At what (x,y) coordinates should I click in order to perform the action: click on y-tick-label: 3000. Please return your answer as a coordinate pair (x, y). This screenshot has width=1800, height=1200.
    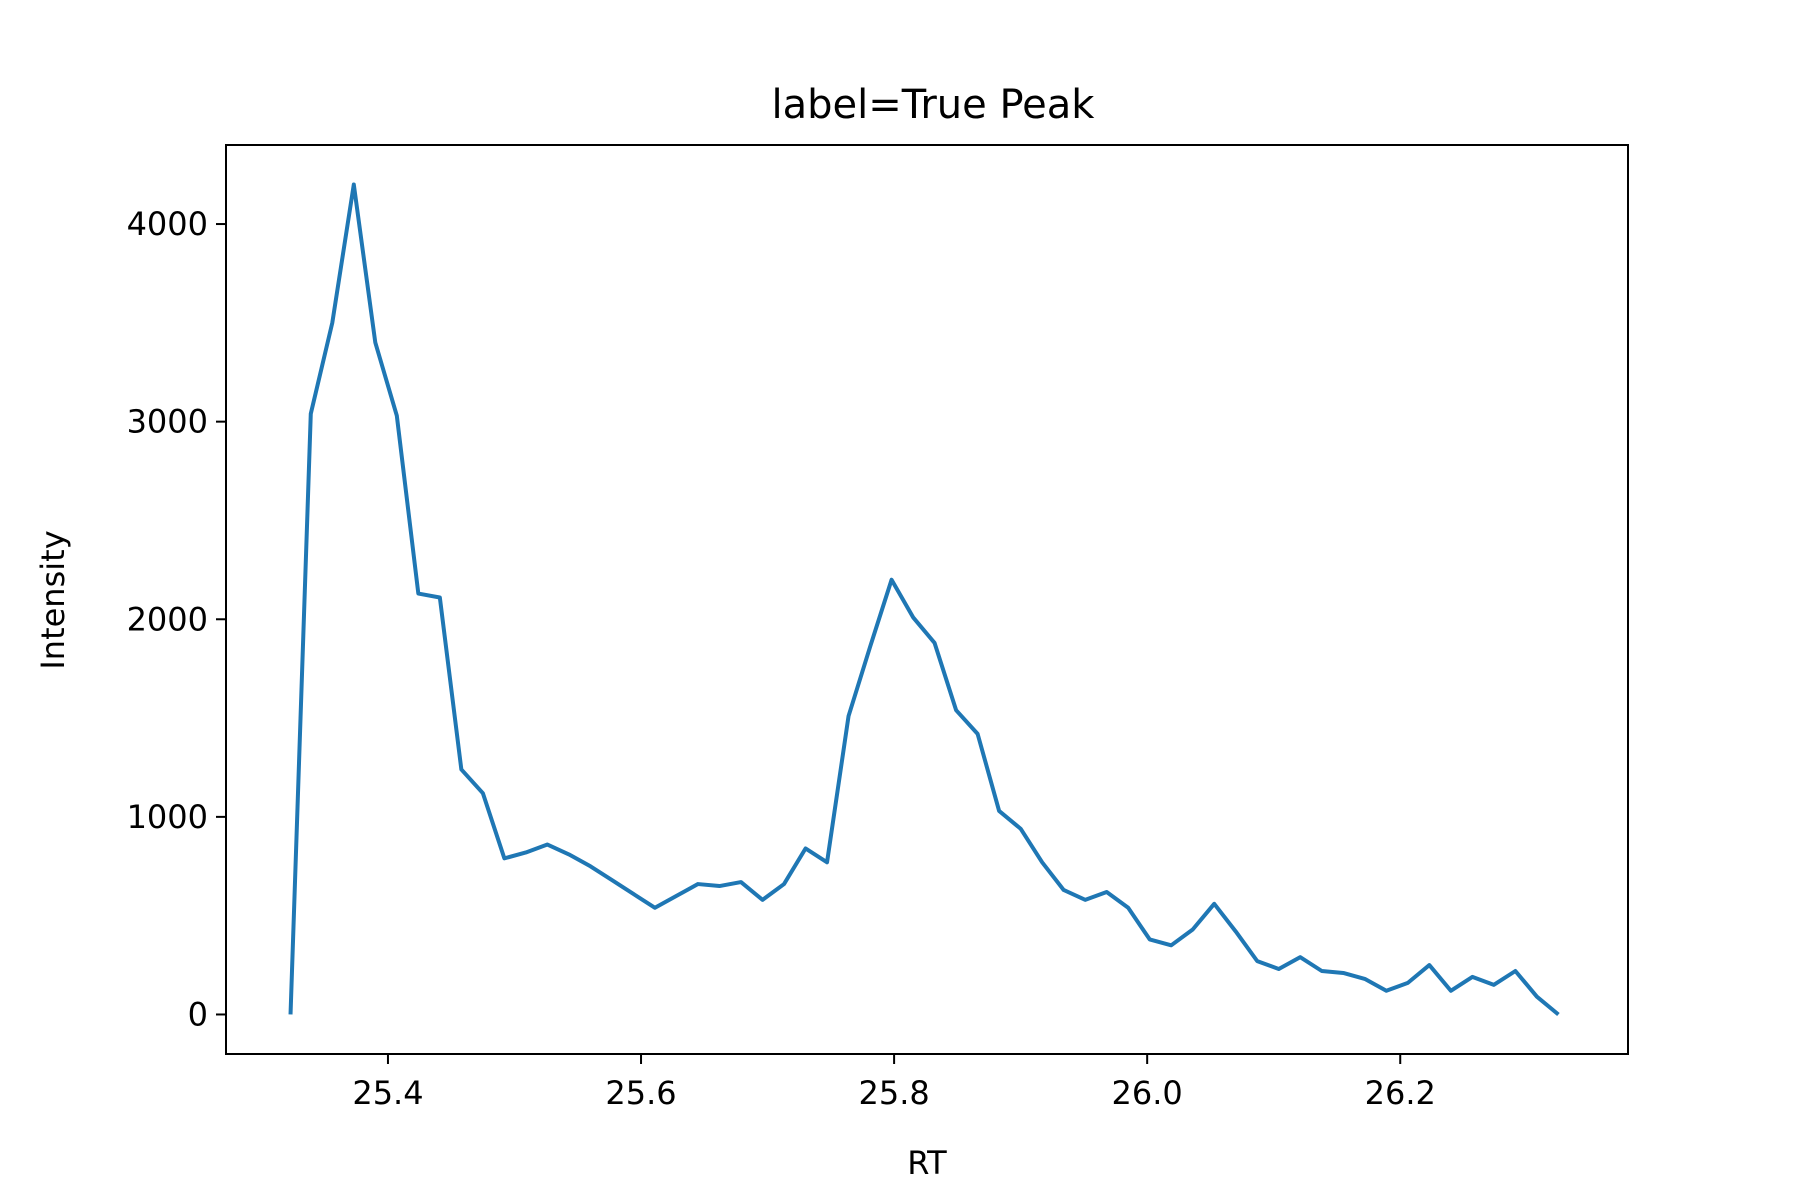
    Looking at the image, I should click on (167, 422).